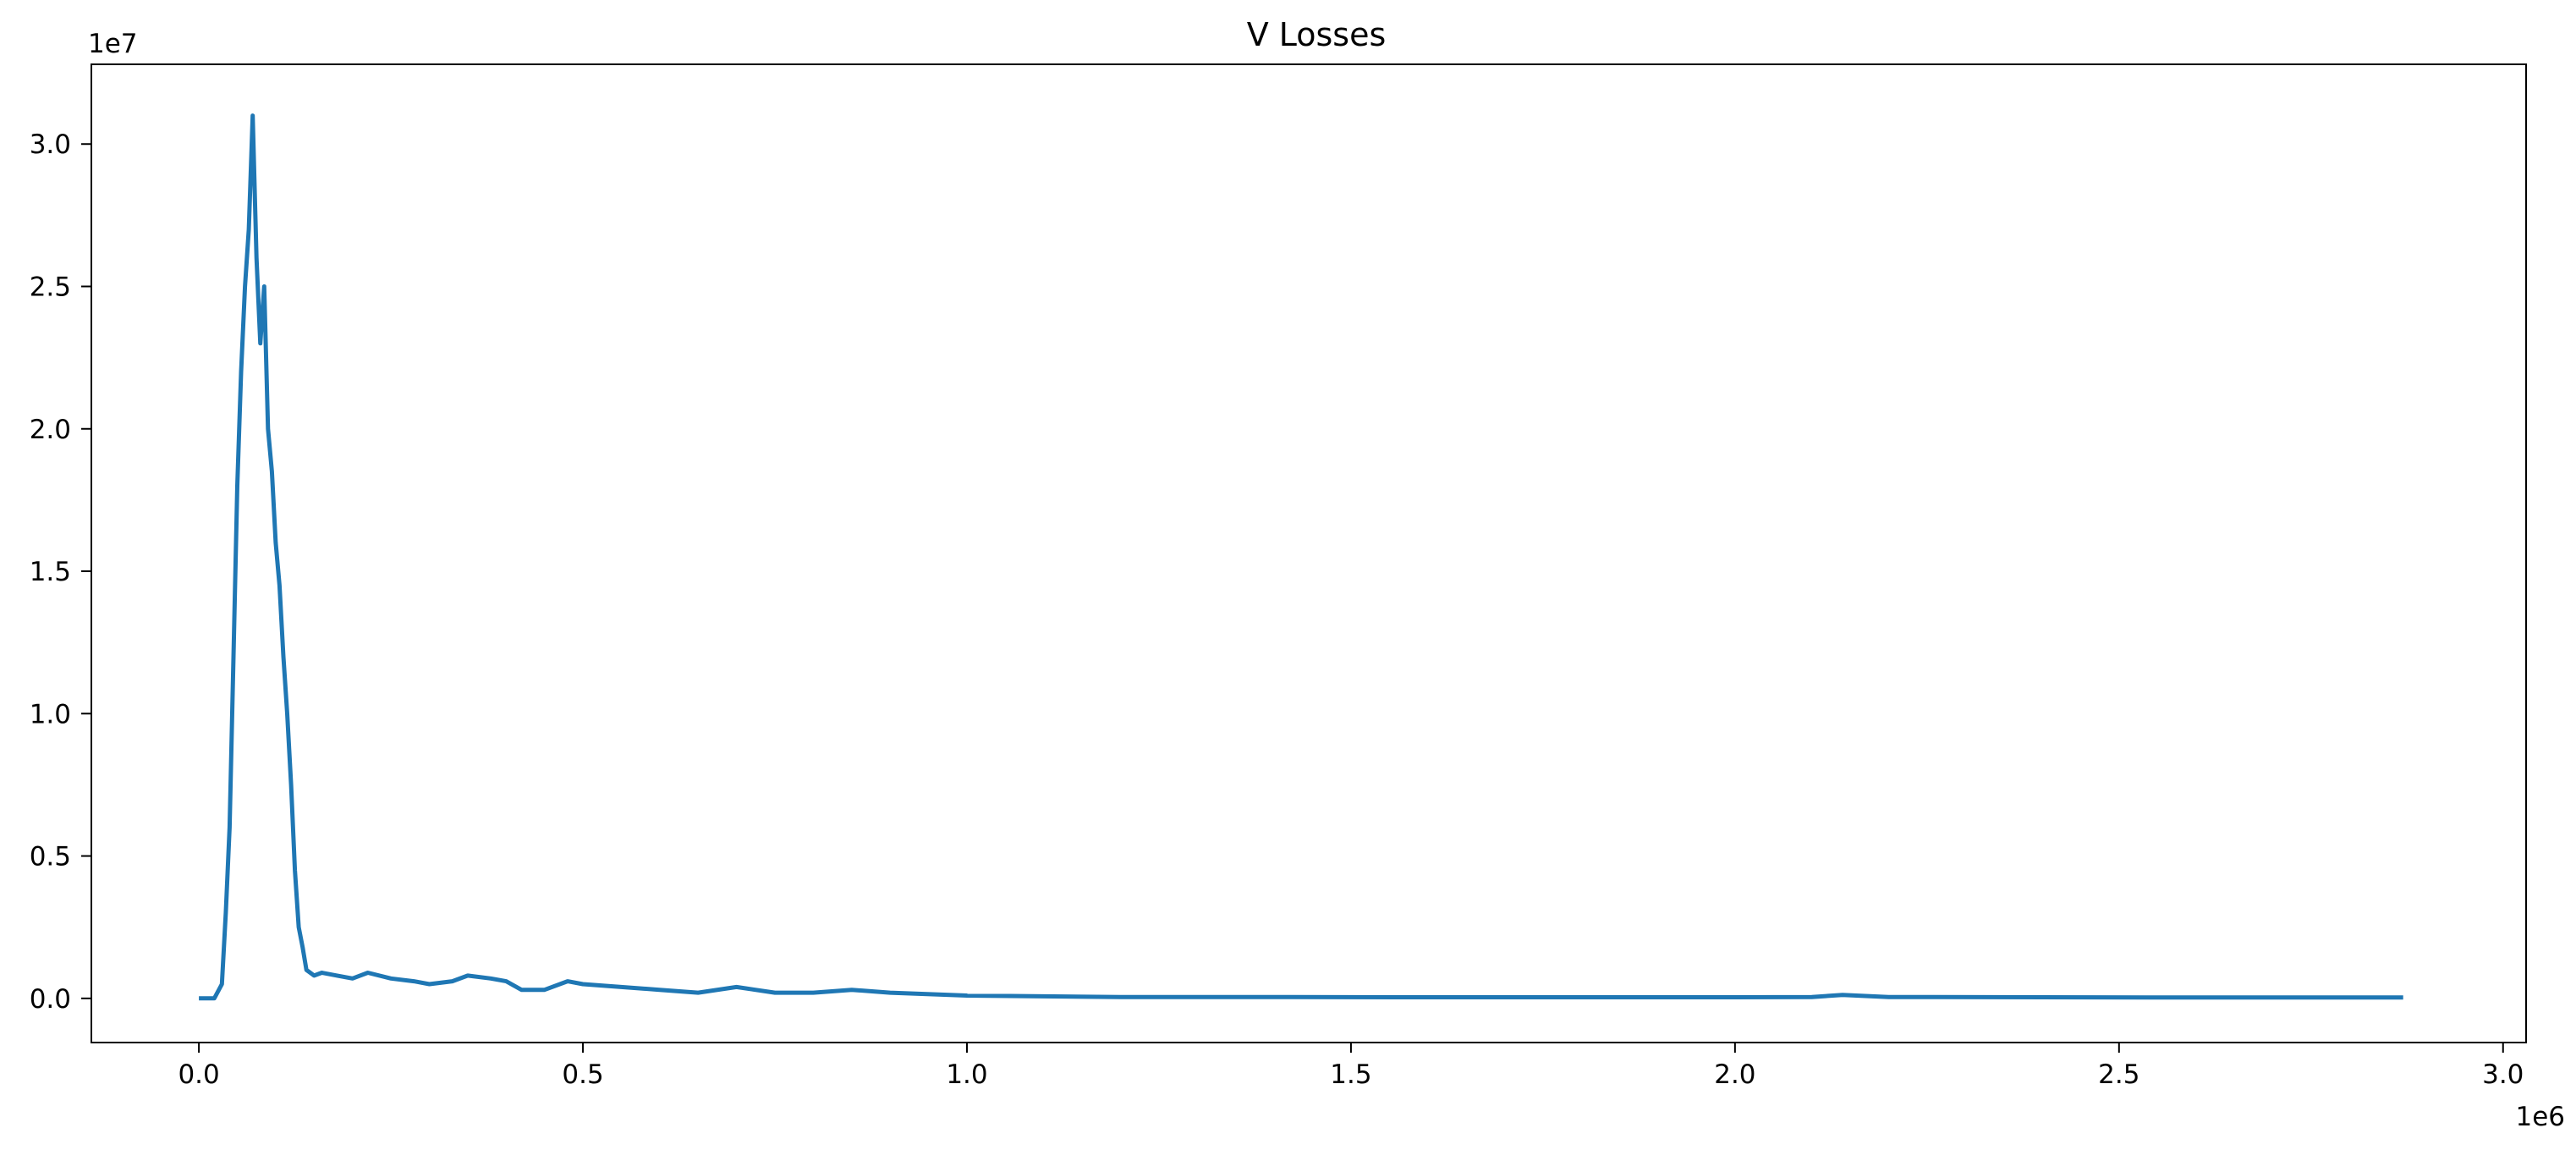  I want to click on y-tick-label: 1.5, so click(50, 572).